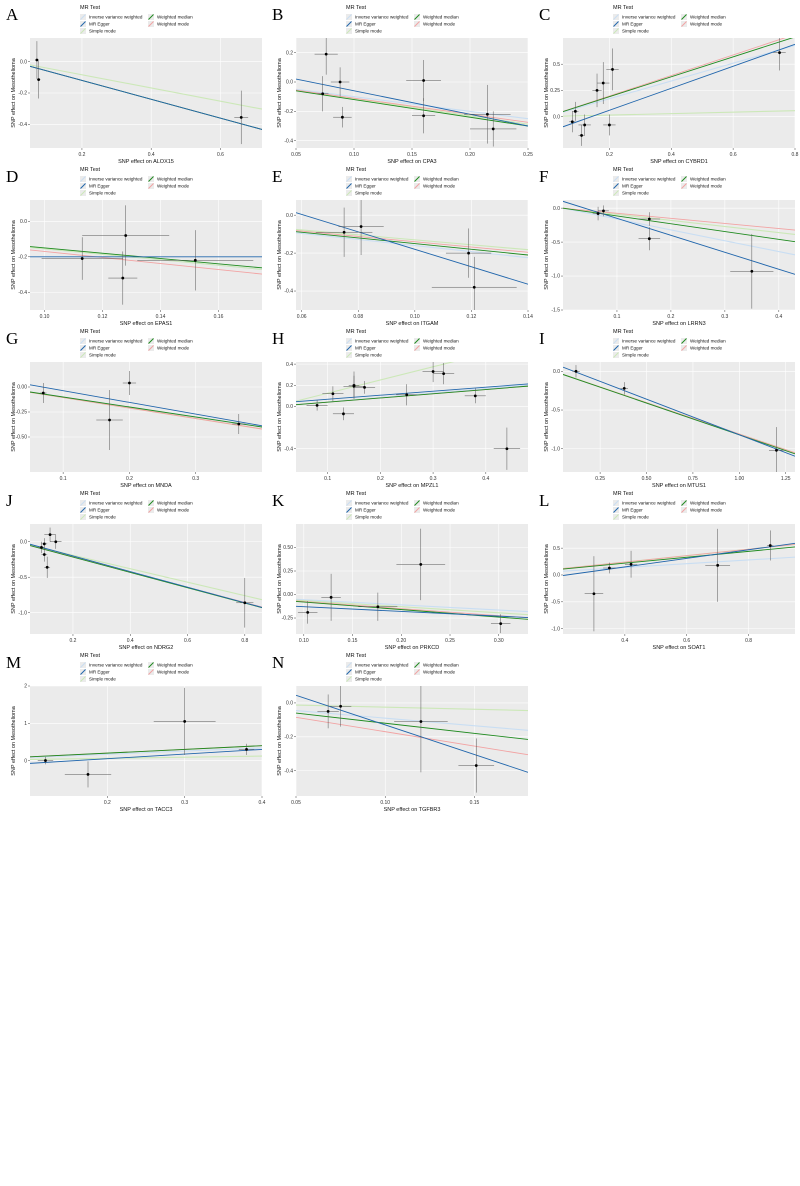 This screenshot has width=800, height=1186. I want to click on panel-label: M, so click(13, 662).